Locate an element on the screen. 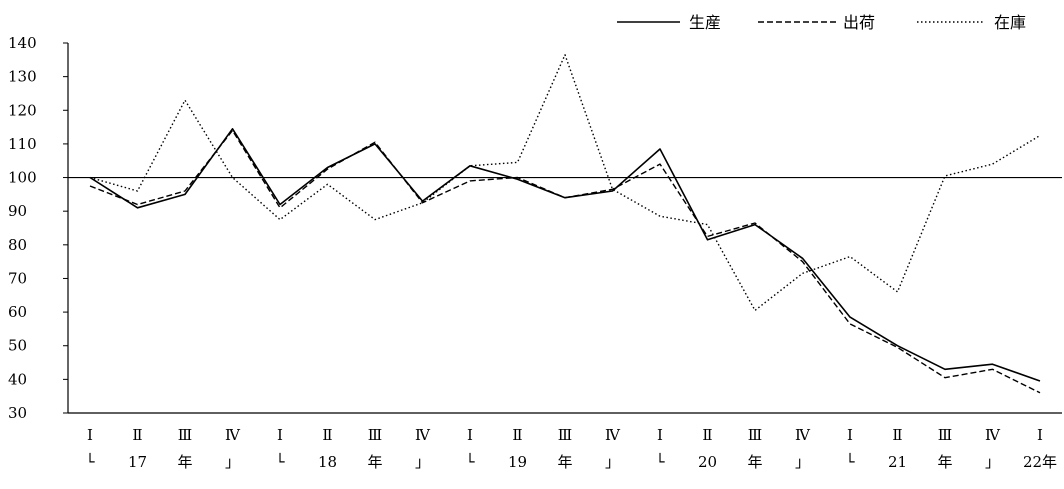 This screenshot has height=489, width=1064. legend-label-1: 生産 is located at coordinates (705, 22).